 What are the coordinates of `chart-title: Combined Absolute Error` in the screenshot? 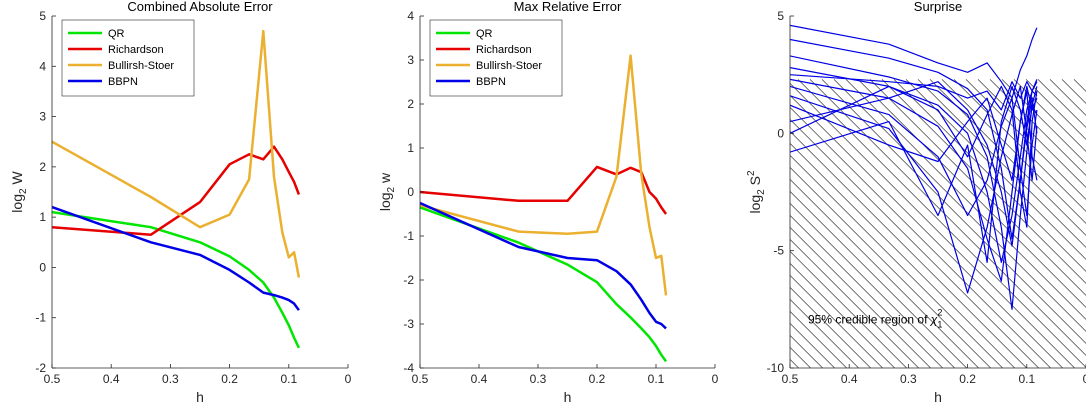 It's located at (200, 7).